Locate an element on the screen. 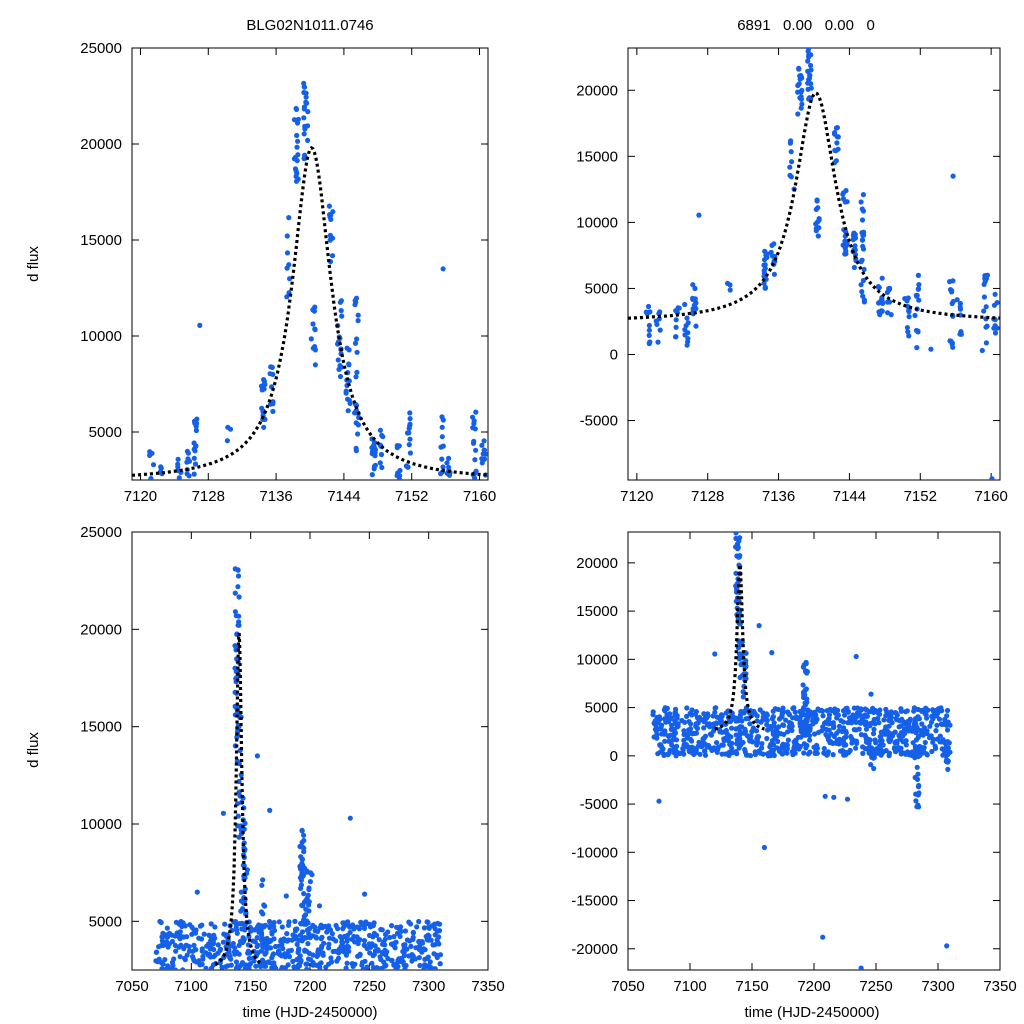  x-tick-label: 7120 is located at coordinates (140, 496).